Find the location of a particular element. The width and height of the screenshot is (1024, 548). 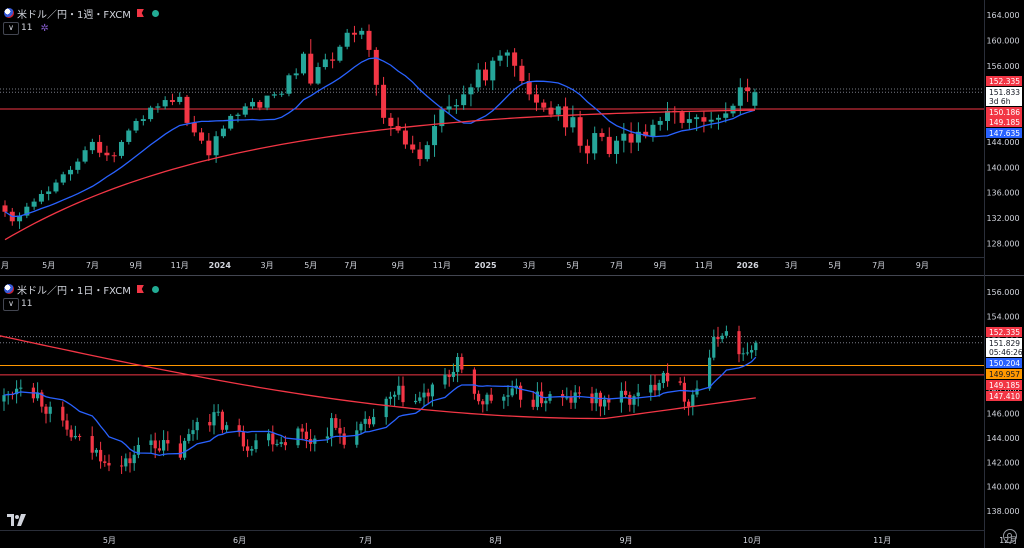

daily-ma-long-line is located at coordinates (378, 377).